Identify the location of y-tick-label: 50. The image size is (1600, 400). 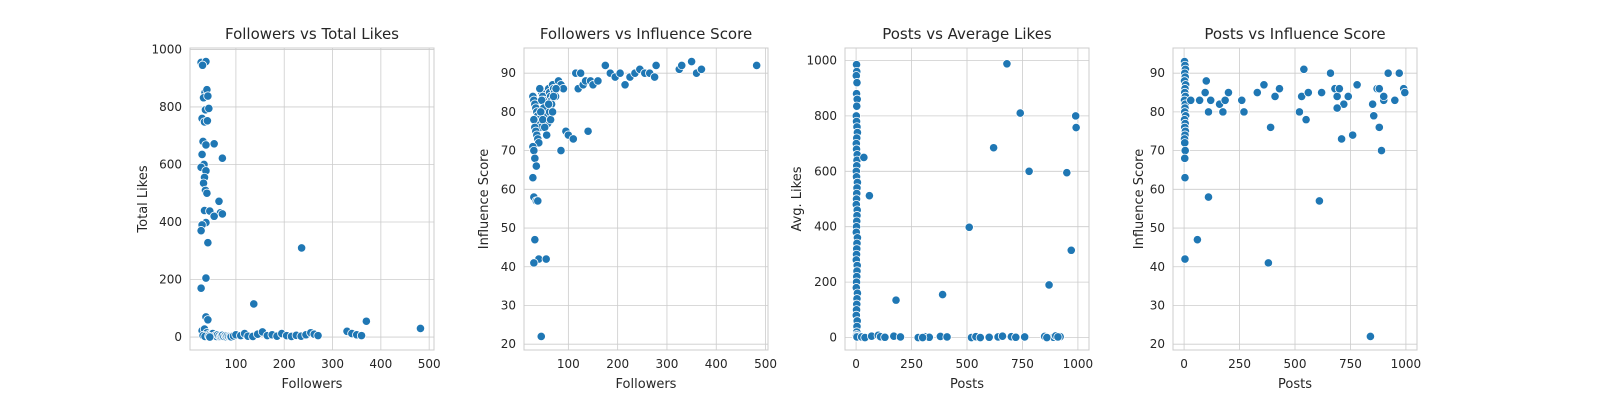
(1157, 228).